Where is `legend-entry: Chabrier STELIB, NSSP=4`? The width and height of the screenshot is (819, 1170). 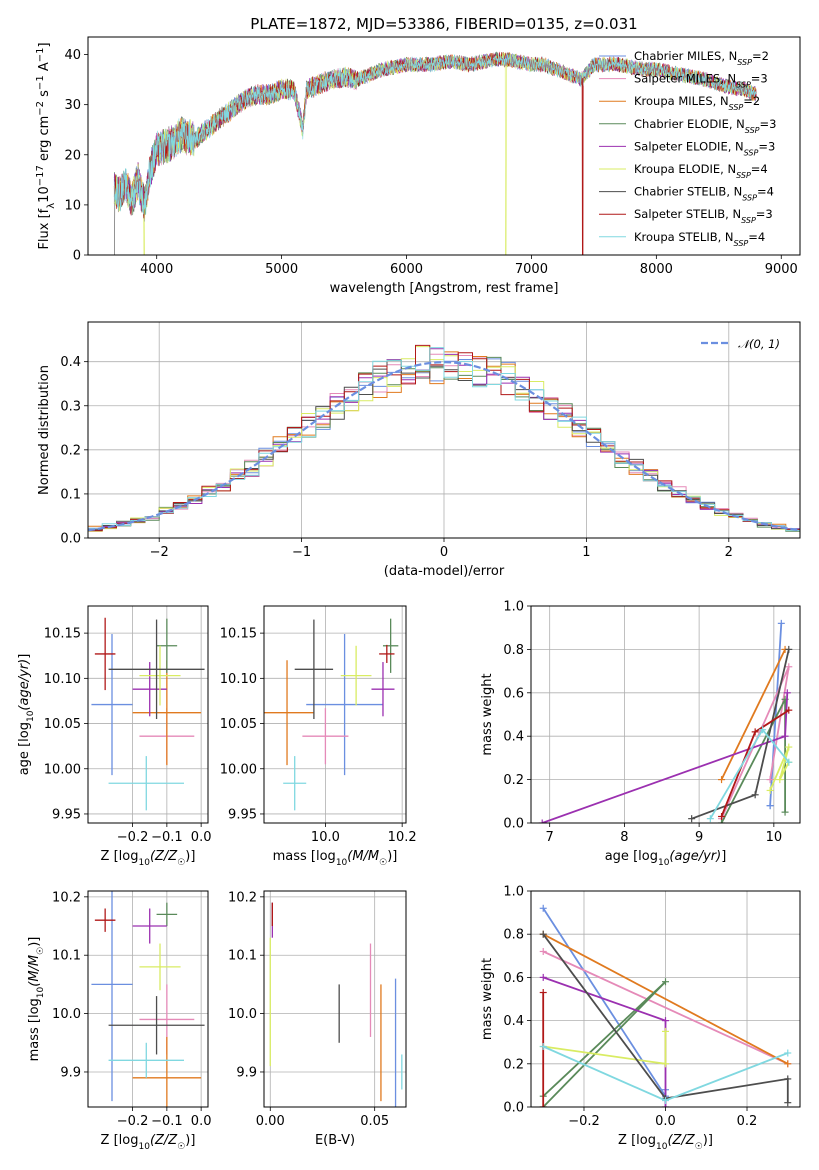
legend-entry: Chabrier STELIB, NSSP=4 is located at coordinates (704, 194).